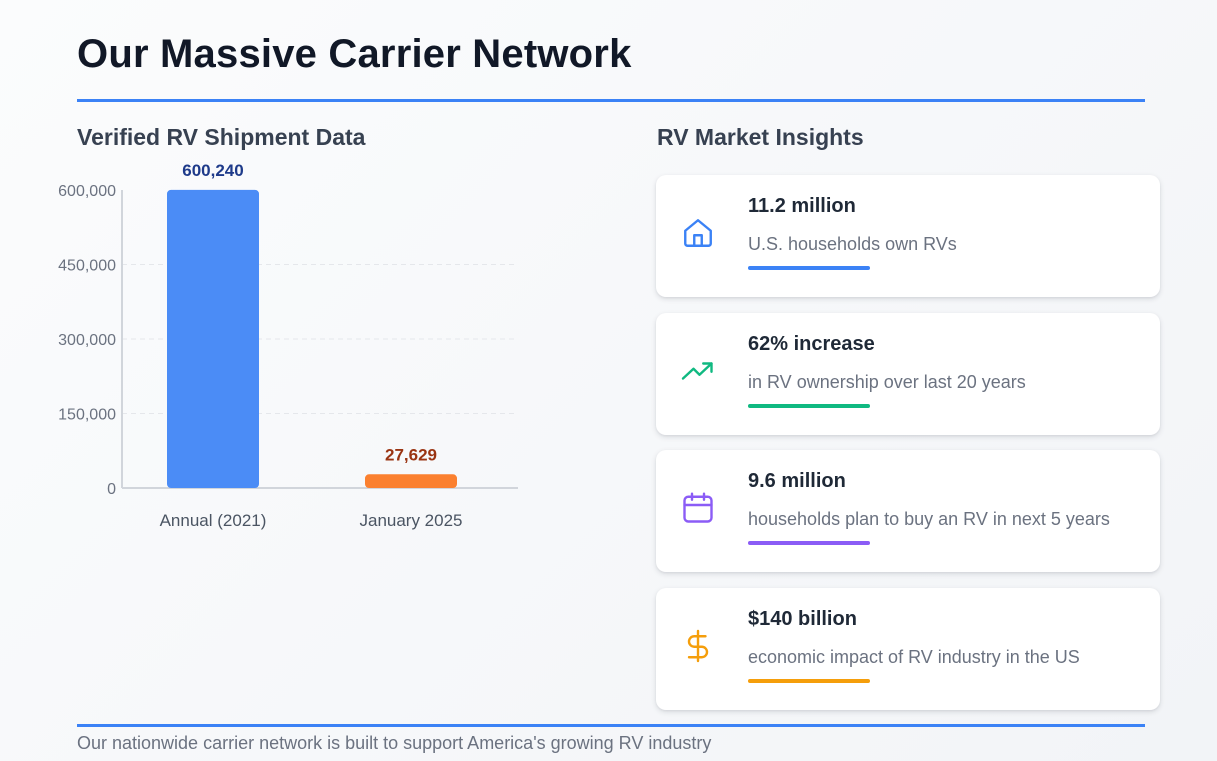  Describe the element at coordinates (354, 54) in the screenshot. I see `page-title: Our Massive Carrier Network` at that location.